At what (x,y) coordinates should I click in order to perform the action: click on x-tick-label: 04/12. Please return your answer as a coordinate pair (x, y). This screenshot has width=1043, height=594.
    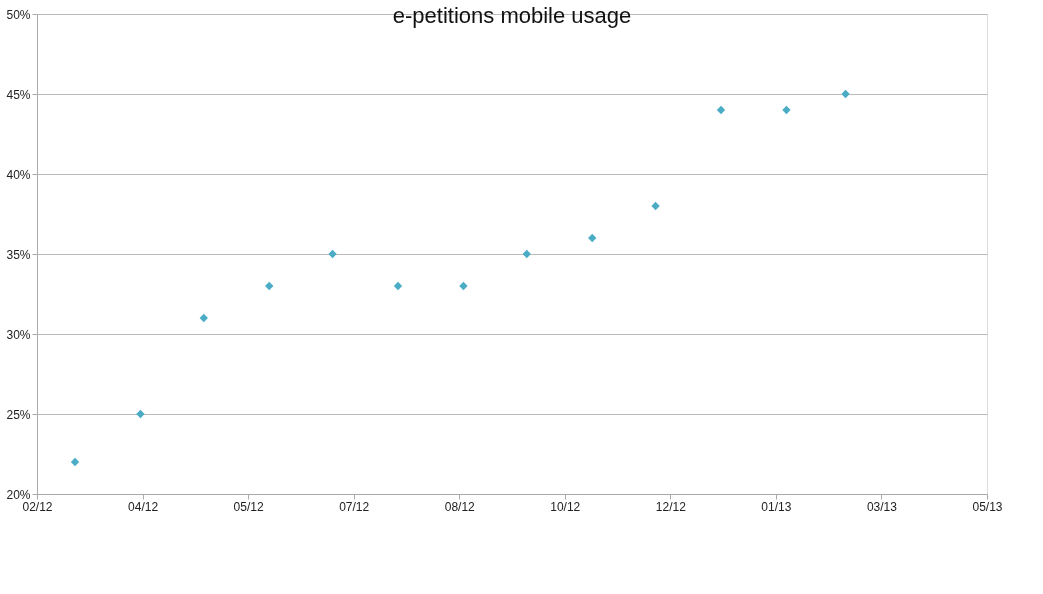
    Looking at the image, I should click on (143, 506).